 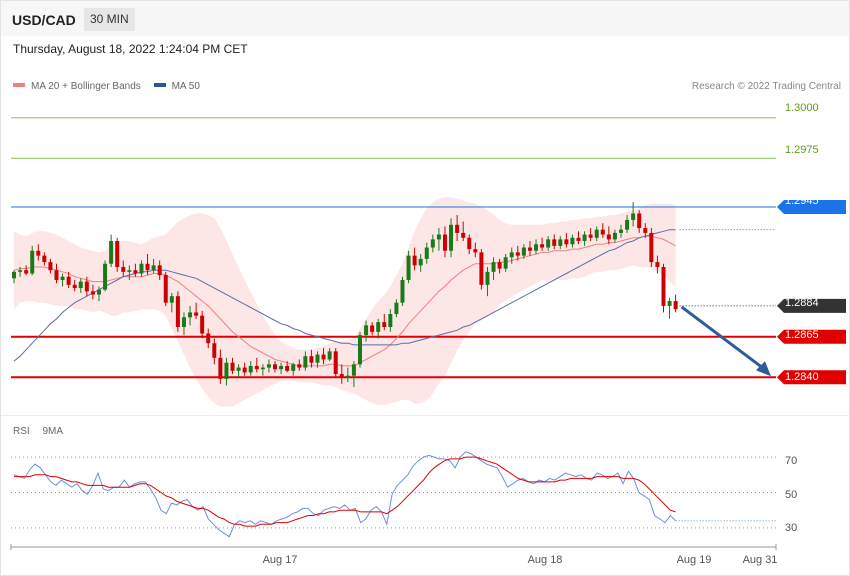 What do you see at coordinates (185, 86) in the screenshot?
I see `legend-ma50-label: MA 50` at bounding box center [185, 86].